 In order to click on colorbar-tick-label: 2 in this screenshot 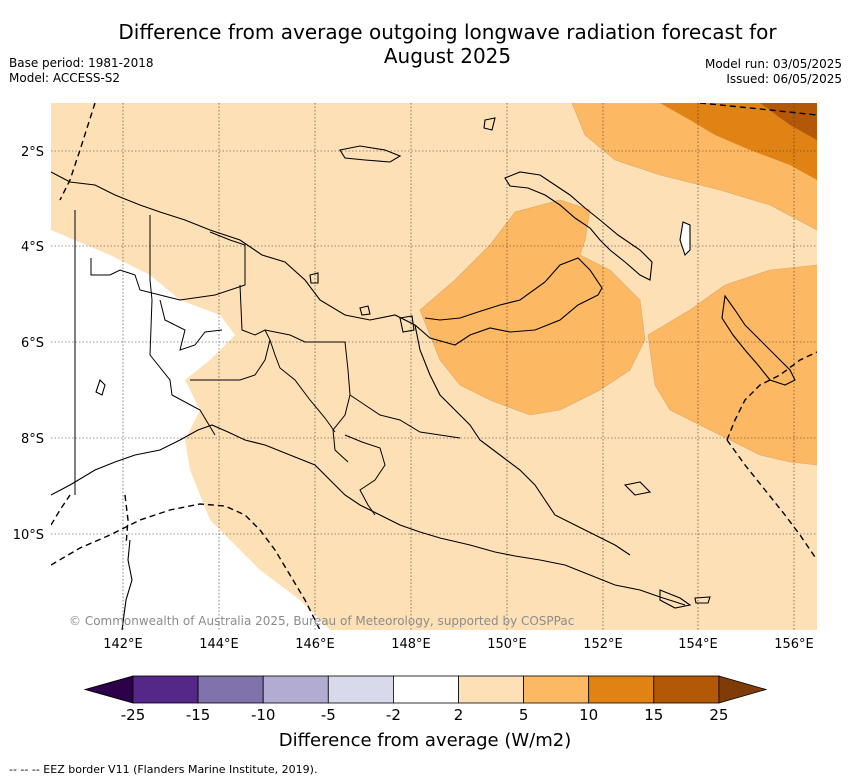, I will do `click(459, 715)`.